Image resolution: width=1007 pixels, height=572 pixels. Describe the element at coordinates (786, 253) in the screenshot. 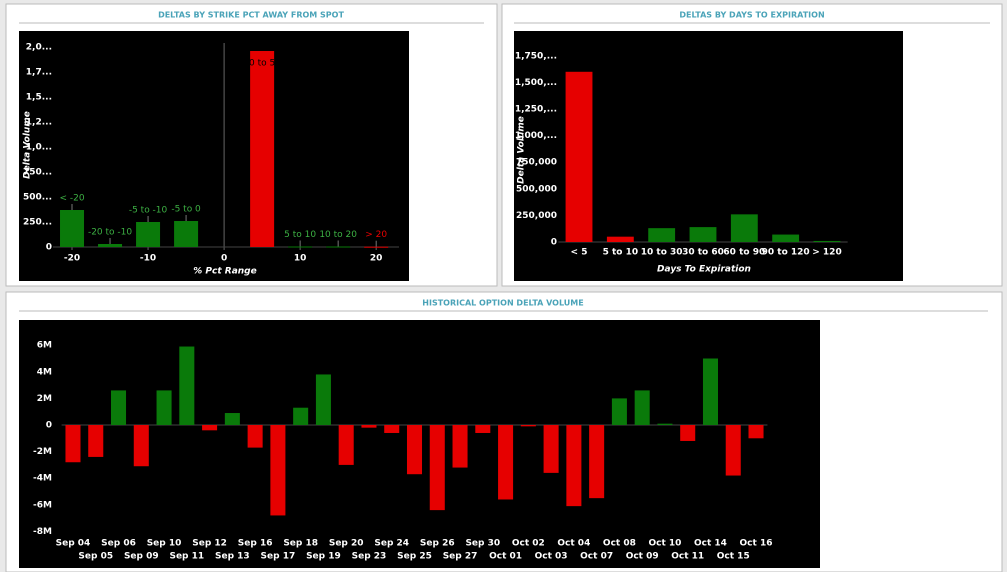

I see `x-tick-label: 90 to 120` at that location.